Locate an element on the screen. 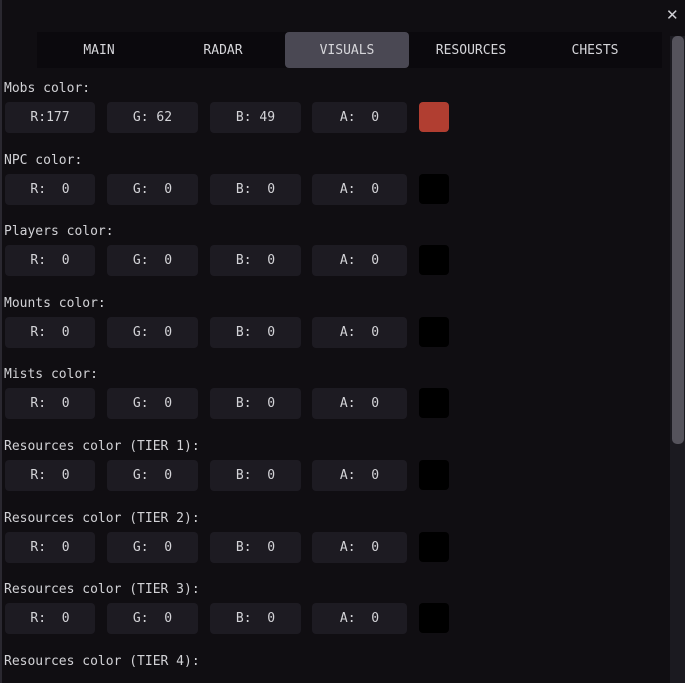  section-label: Mists color: is located at coordinates (51, 375).